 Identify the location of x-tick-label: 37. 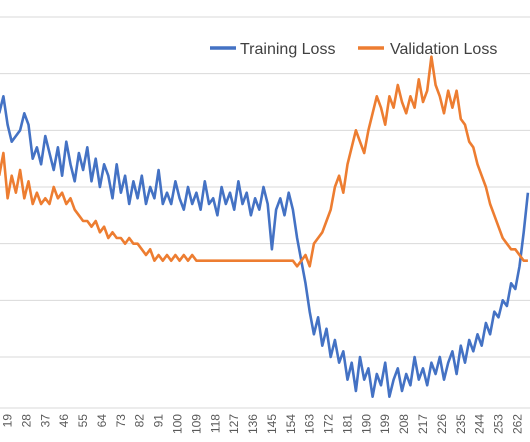
(45, 421).